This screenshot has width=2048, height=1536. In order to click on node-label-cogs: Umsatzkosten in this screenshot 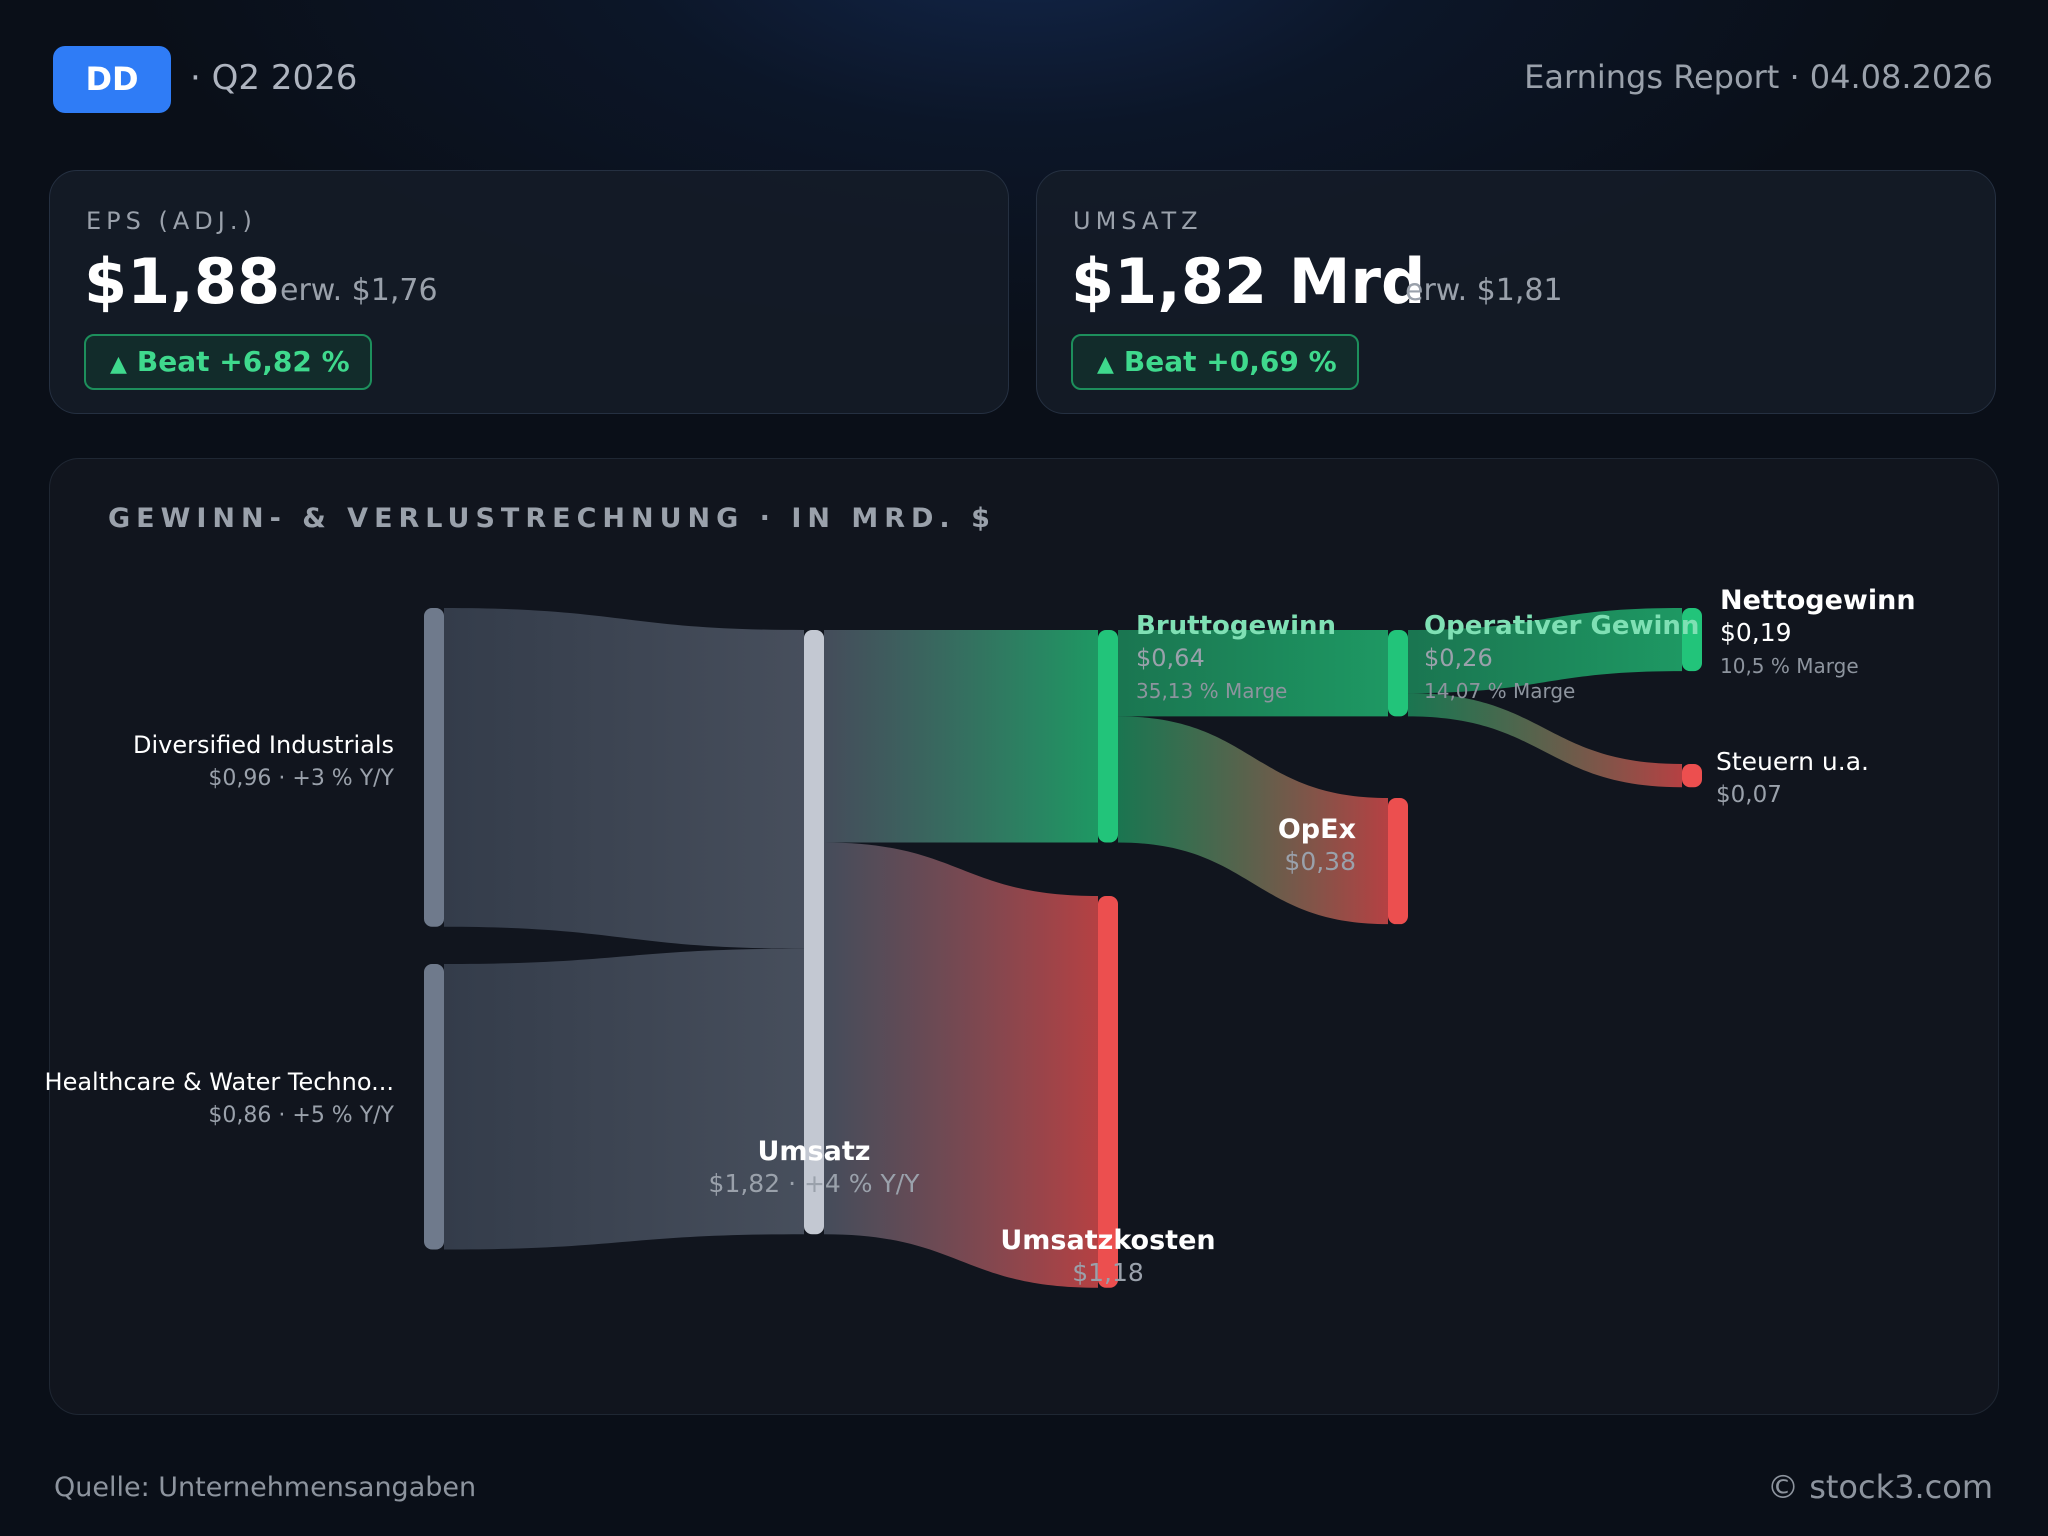, I will do `click(1107, 1240)`.